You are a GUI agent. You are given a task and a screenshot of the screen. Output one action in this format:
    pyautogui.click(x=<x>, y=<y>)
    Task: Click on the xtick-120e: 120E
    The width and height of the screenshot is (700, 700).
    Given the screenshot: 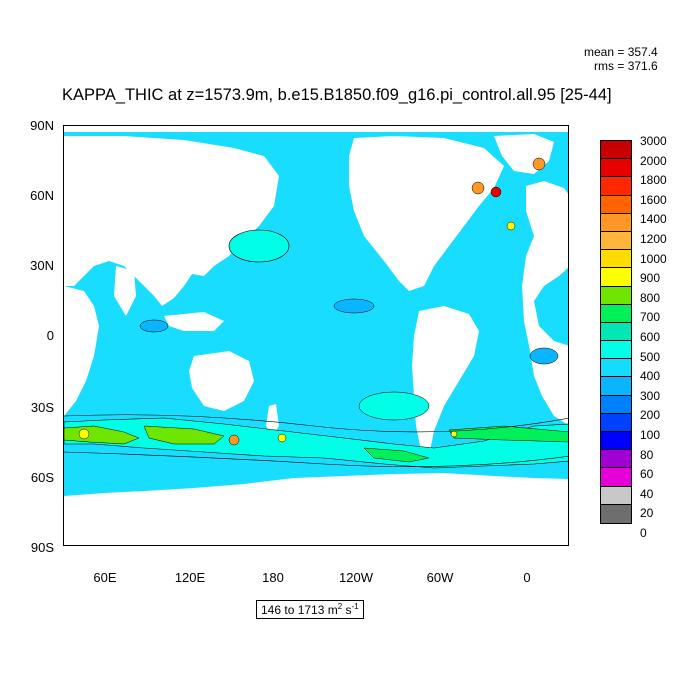 What is the action you would take?
    pyautogui.click(x=190, y=577)
    